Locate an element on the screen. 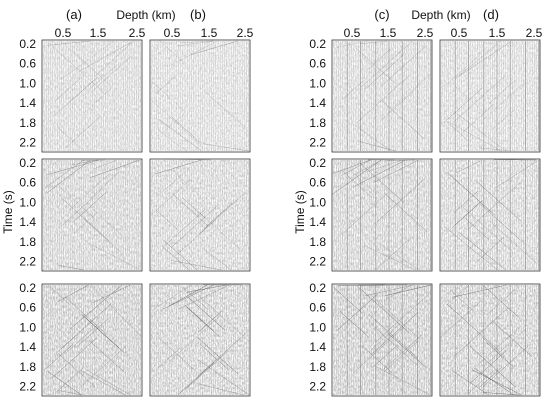  depth-tick-d-2: 1.5 is located at coordinates (497, 33).